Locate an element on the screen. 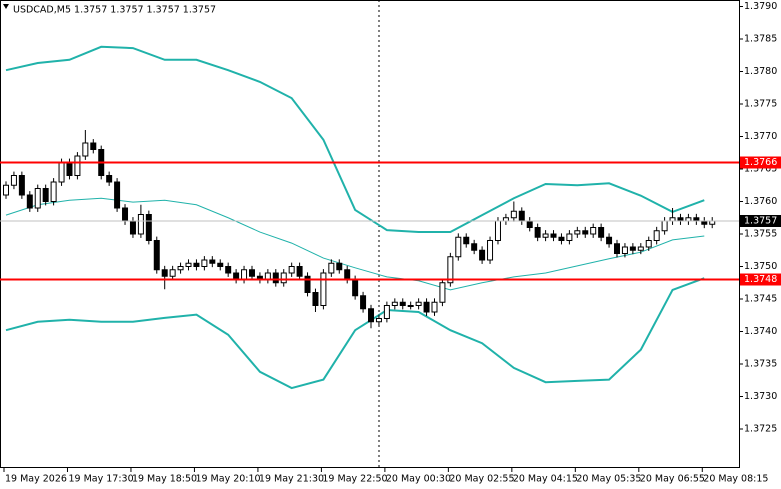  x-tick-label: 20 May 08:15 is located at coordinates (735, 479).